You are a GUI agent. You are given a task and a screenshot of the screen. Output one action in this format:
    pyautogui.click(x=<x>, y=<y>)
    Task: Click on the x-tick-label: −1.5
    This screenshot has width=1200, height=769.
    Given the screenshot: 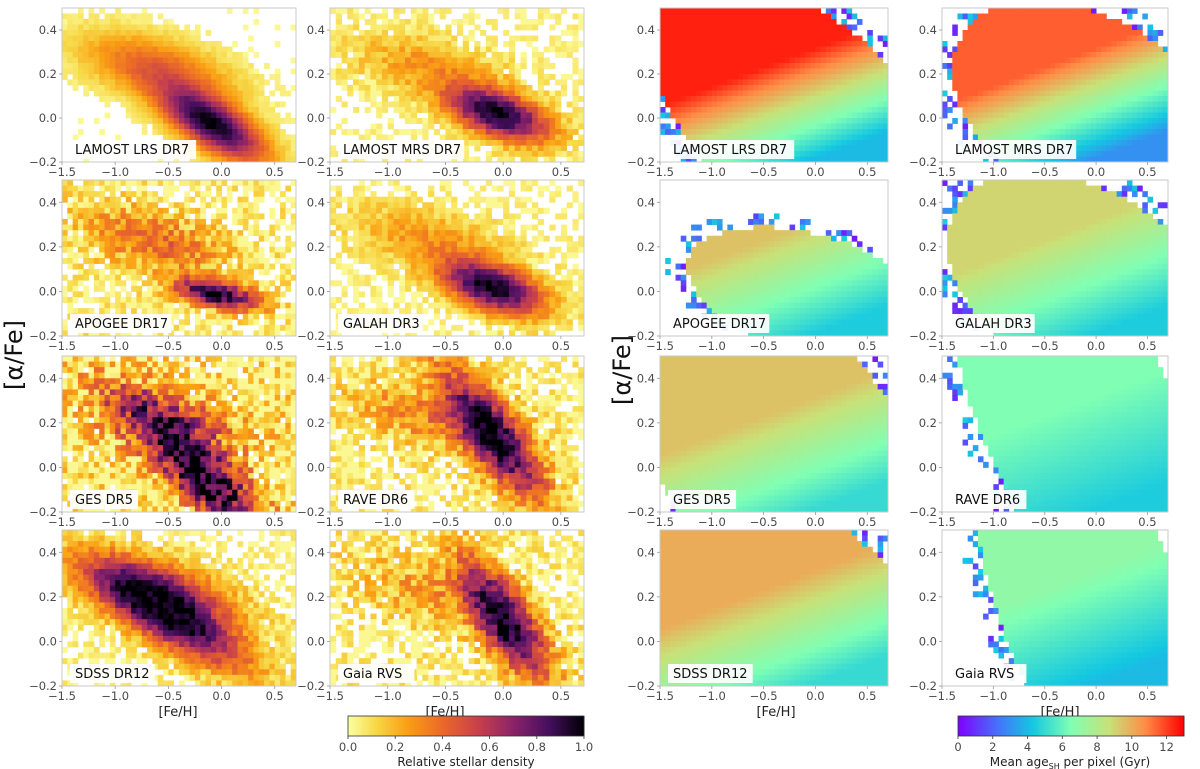 What is the action you would take?
    pyautogui.click(x=62, y=346)
    